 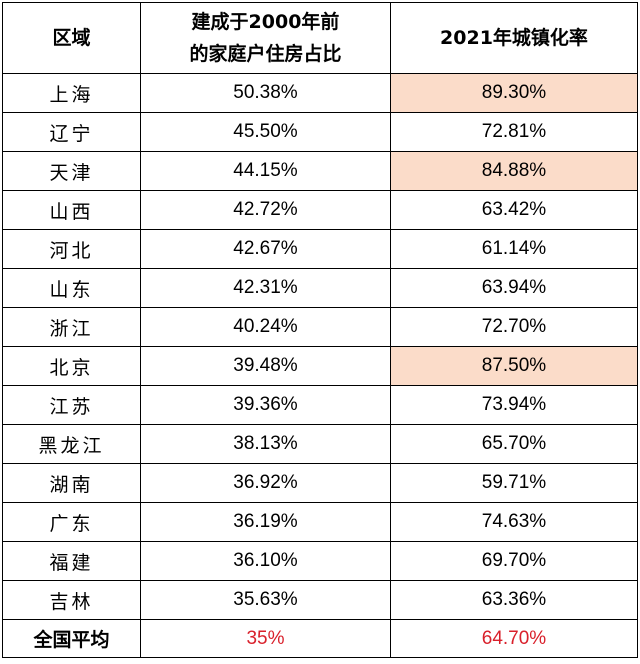 What do you see at coordinates (514, 171) in the screenshot?
I see `urbanization-cell-highlighted: 84.88%` at bounding box center [514, 171].